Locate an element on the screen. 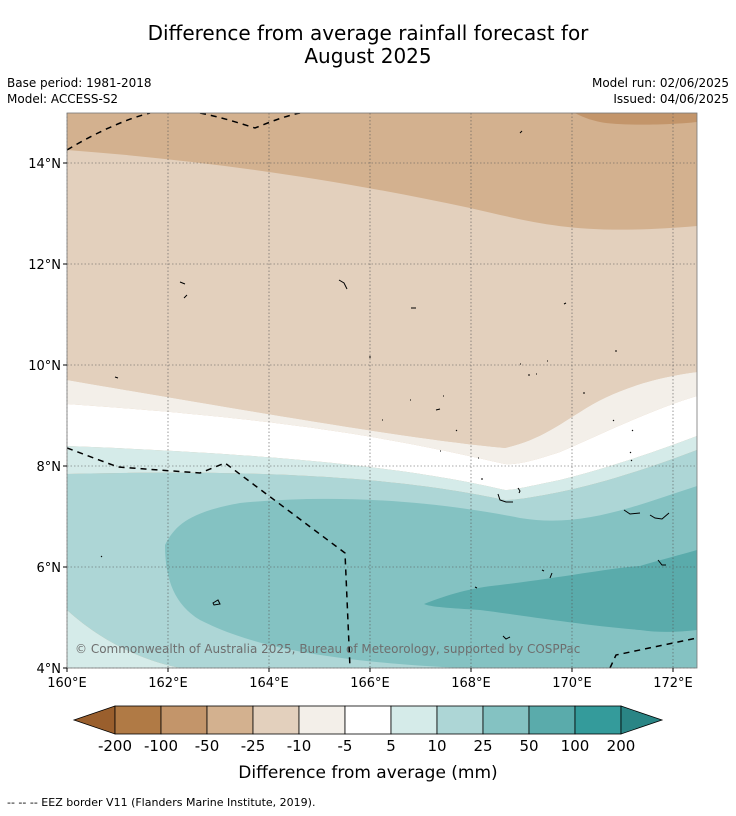 This screenshot has height=816, width=736. colorbar-tick-label: -50 is located at coordinates (207, 746).